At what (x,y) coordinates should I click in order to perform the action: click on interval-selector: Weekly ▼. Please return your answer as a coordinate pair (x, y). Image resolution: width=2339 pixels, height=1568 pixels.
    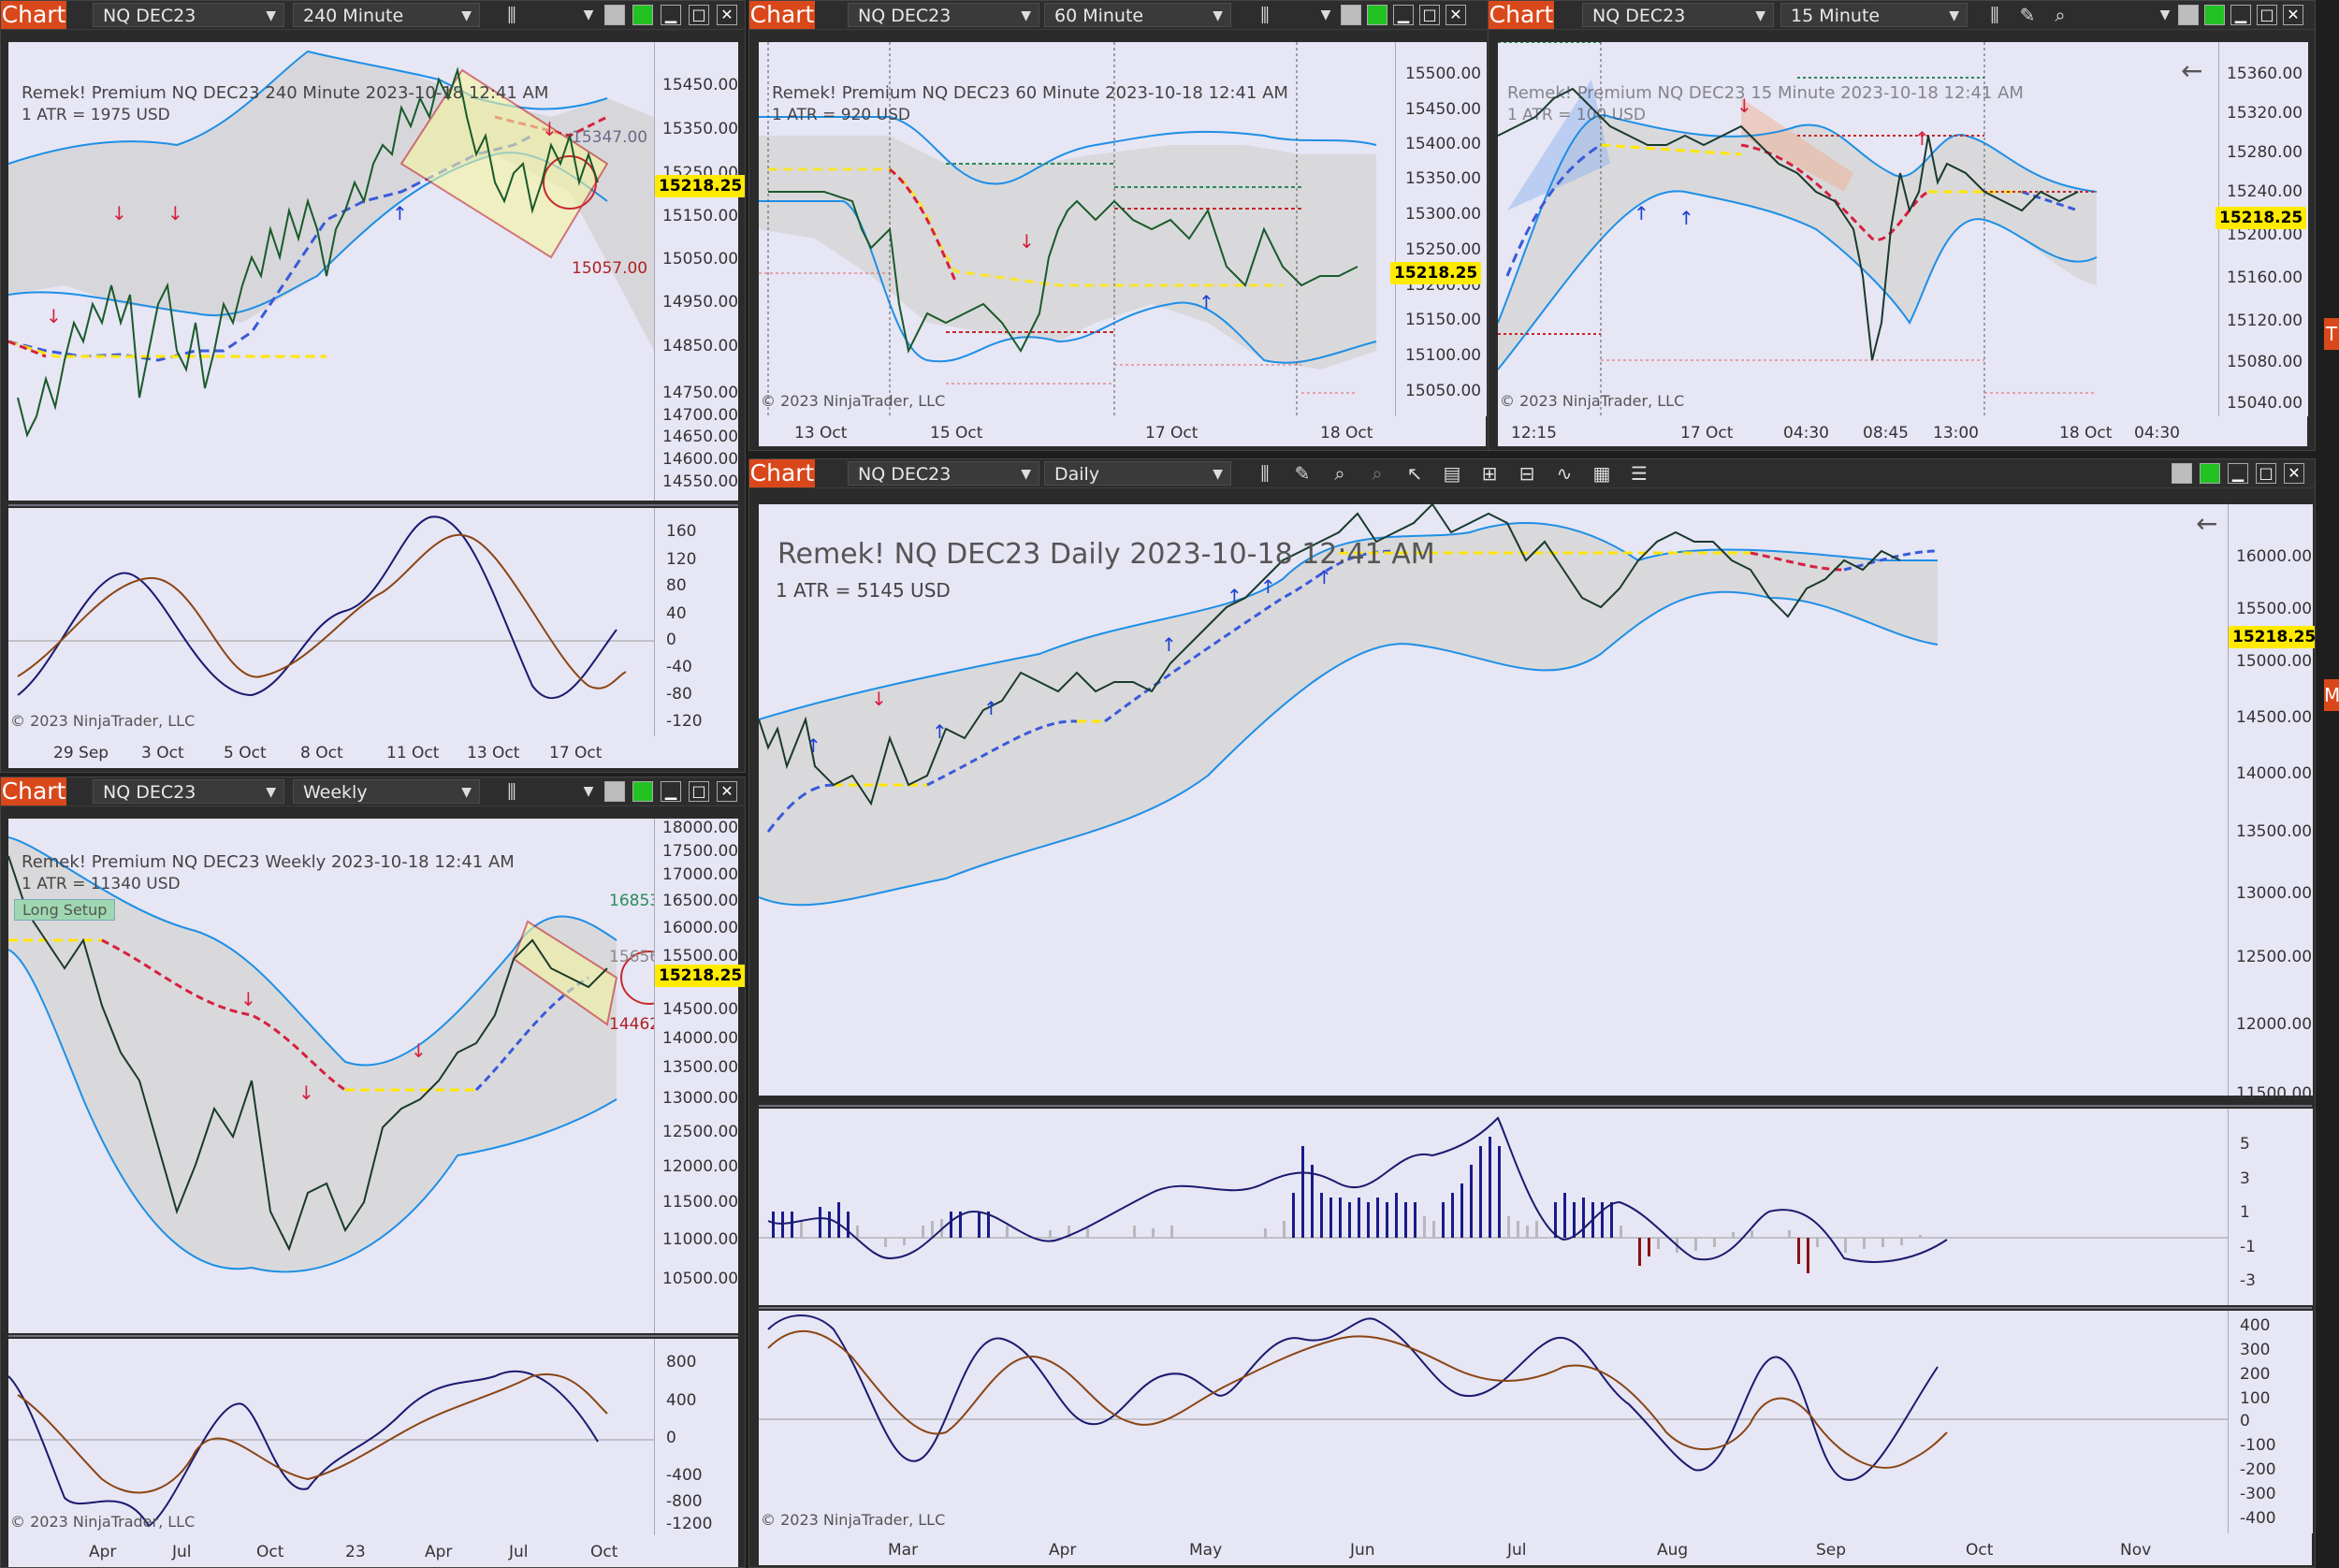
    Looking at the image, I should click on (386, 792).